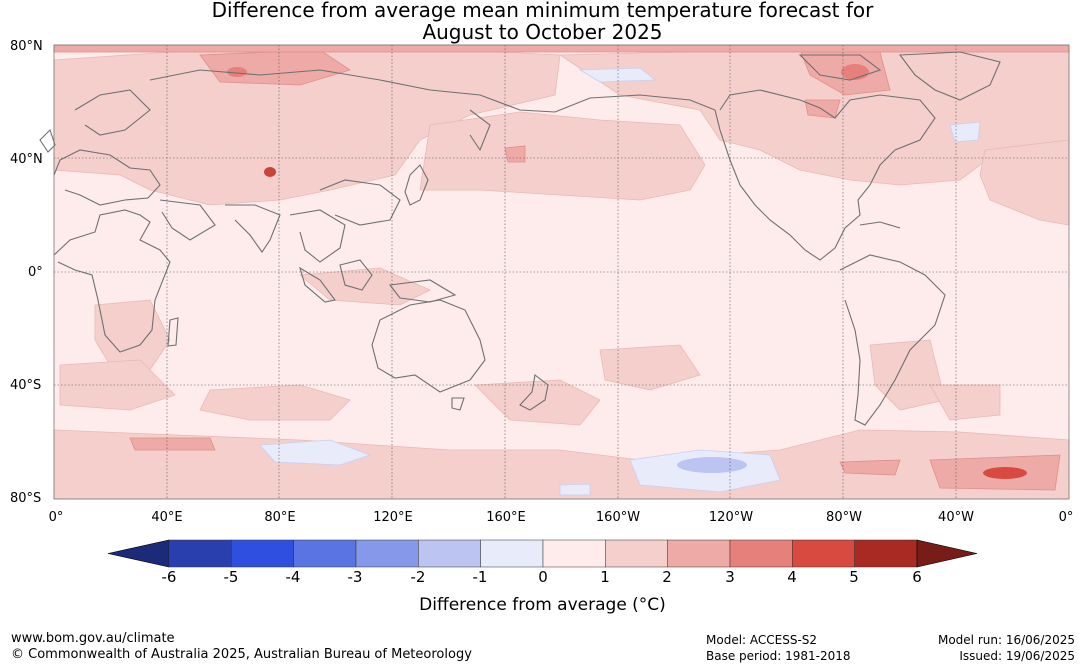 Image resolution: width=1085 pixels, height=667 pixels. What do you see at coordinates (315, 452) in the screenshot?
I see `shade-indian-cool` at bounding box center [315, 452].